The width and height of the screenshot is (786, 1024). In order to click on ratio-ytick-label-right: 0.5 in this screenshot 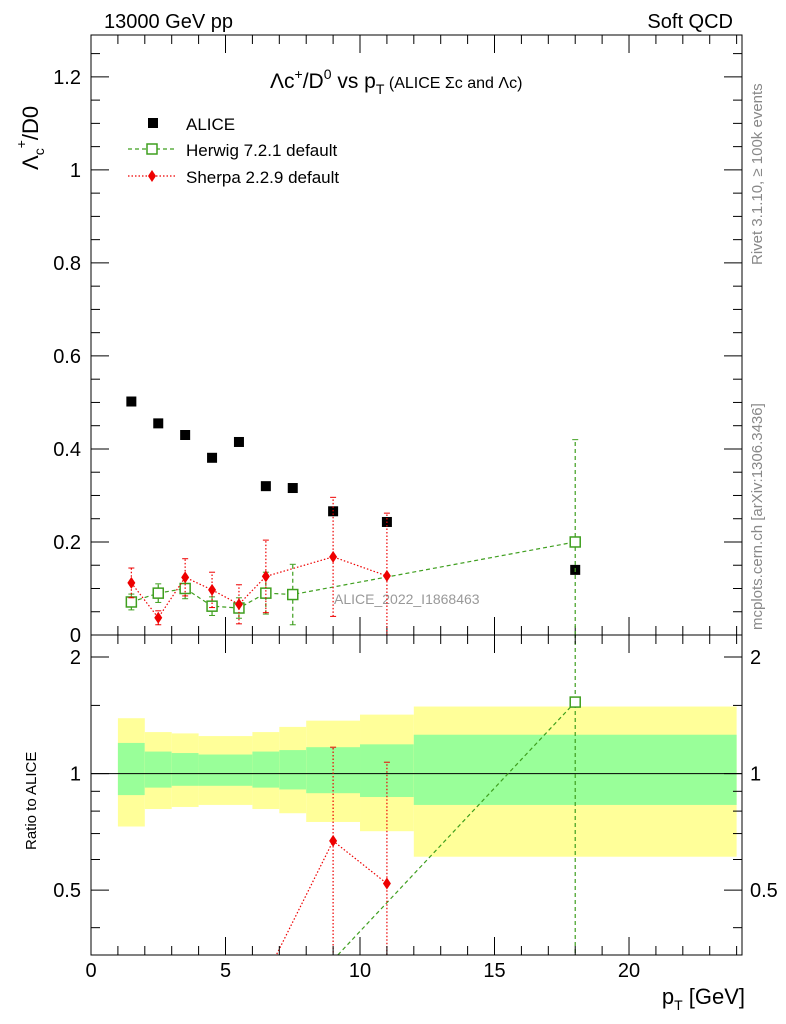, I will do `click(764, 891)`.